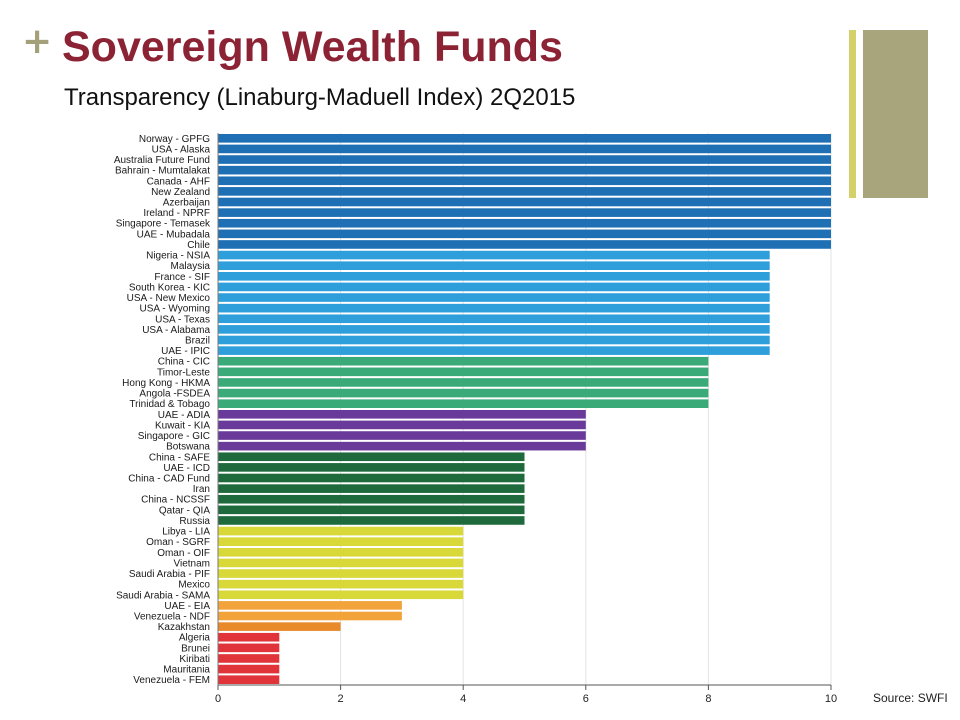 The width and height of the screenshot is (960, 720). Describe the element at coordinates (162, 160) in the screenshot. I see `category-label: Australia Future Fund` at that location.